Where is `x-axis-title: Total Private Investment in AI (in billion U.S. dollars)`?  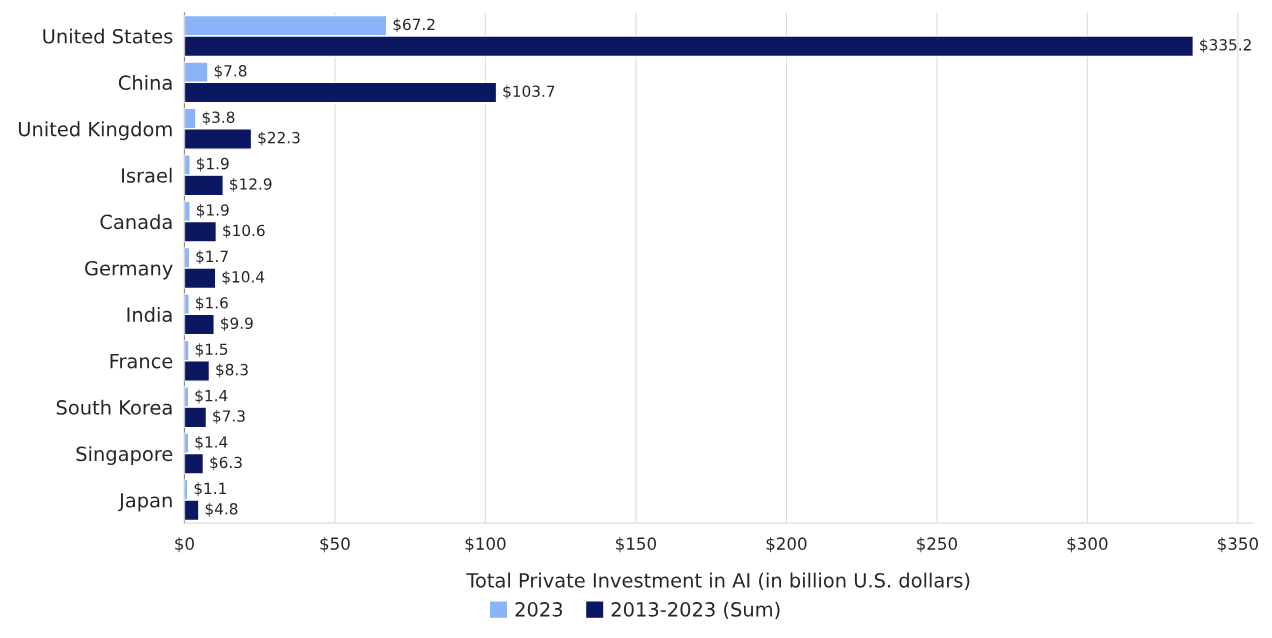
x-axis-title: Total Private Investment in AI (in billion U.S. dollars) is located at coordinates (718, 581).